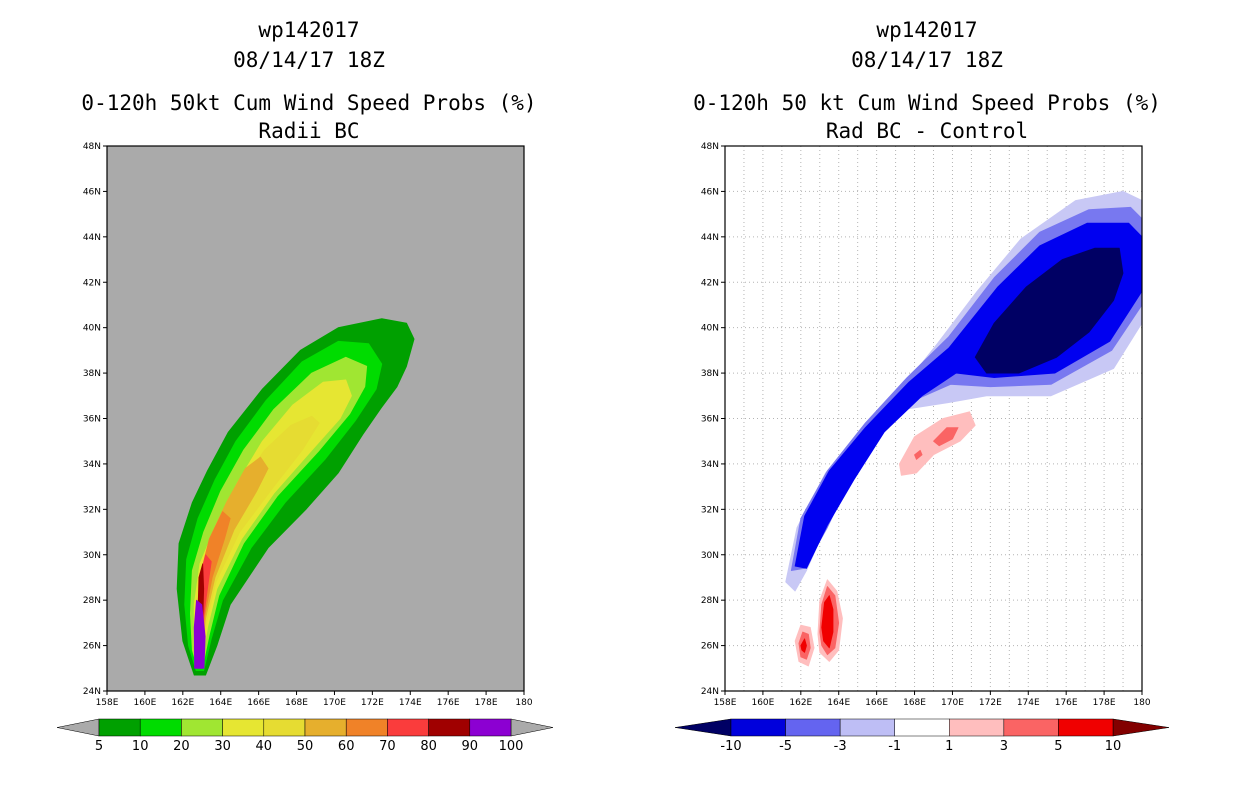 This screenshot has height=800, width=1236. I want to click on x-tick-label: 166E, so click(876, 703).